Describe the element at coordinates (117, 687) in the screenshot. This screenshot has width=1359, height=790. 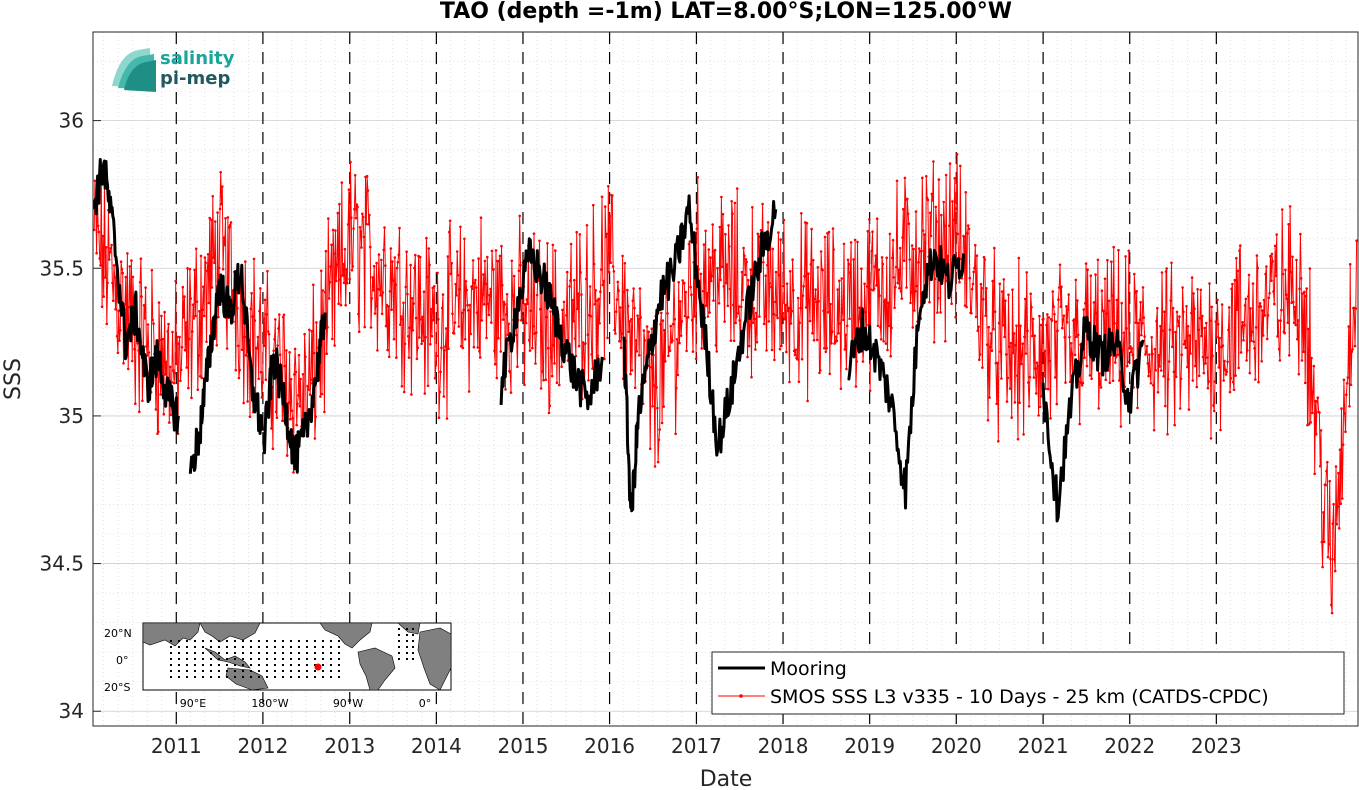
I see `map-lat-label-20s: 20°S` at that location.